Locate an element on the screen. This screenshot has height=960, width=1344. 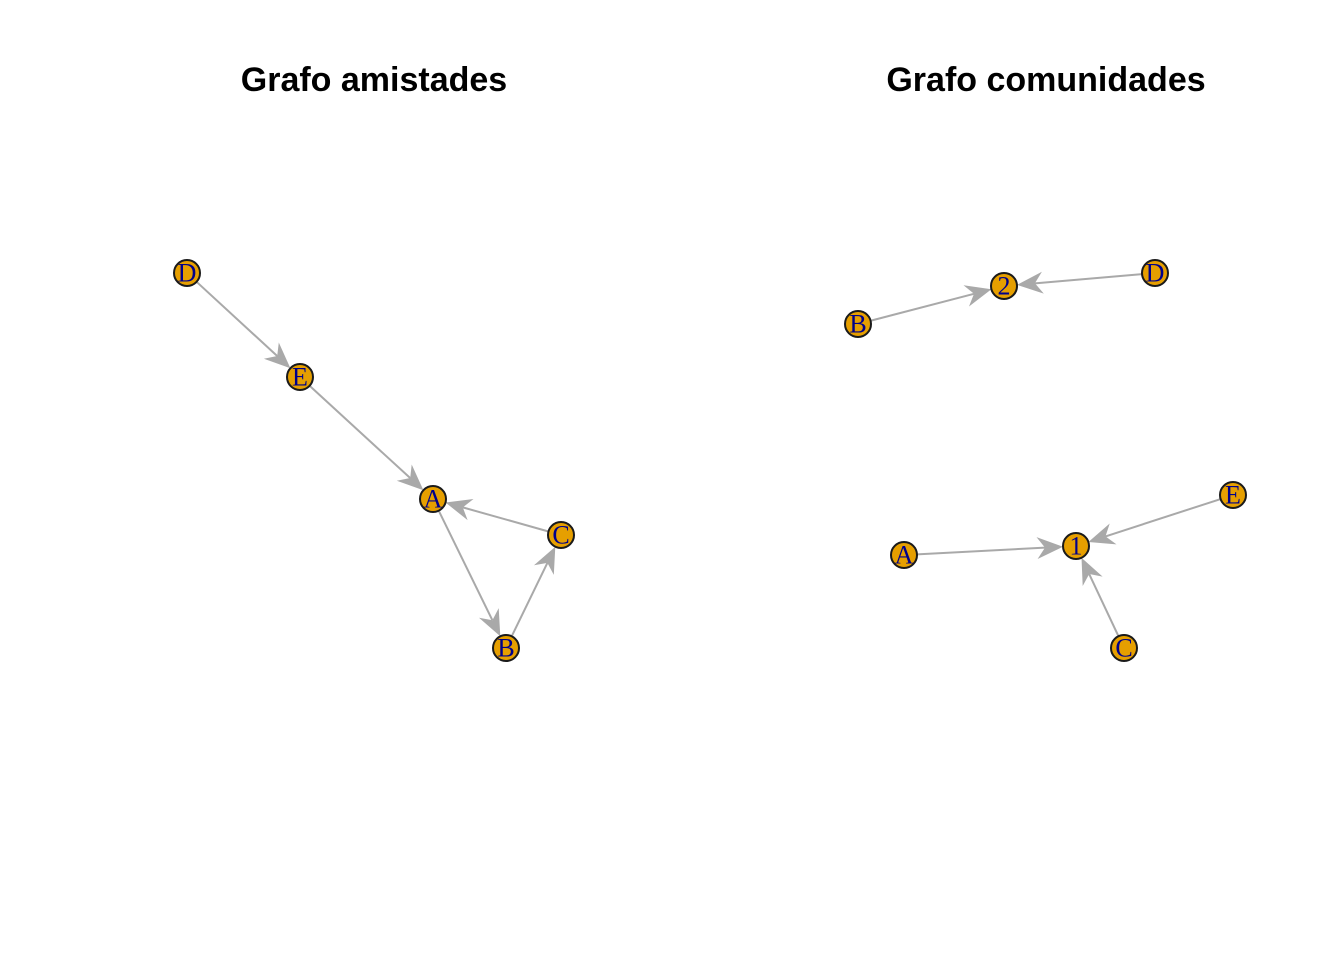
friendship-graph-edges is located at coordinates (375, 459).